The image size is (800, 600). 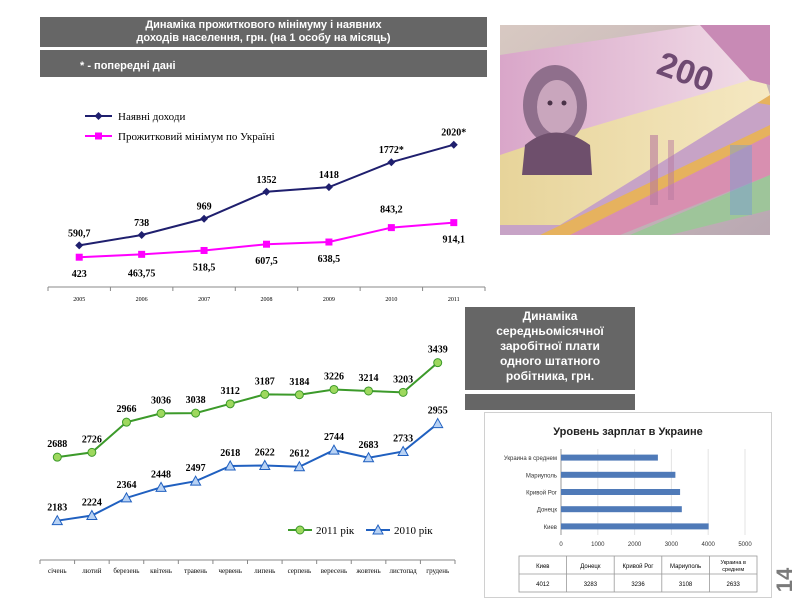 I want to click on subsistence-data-label: 638,5, so click(x=329, y=259).